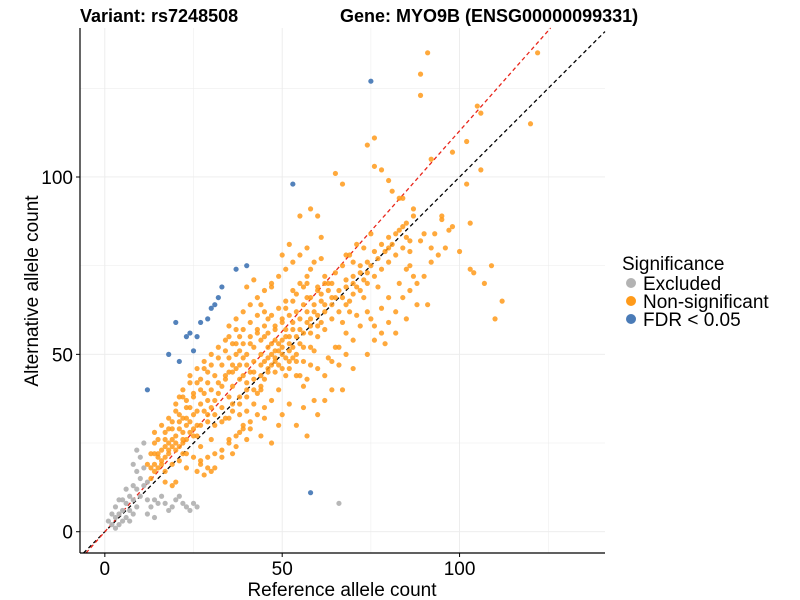 This screenshot has width=800, height=600. I want to click on legend-key-excluded, so click(631, 283).